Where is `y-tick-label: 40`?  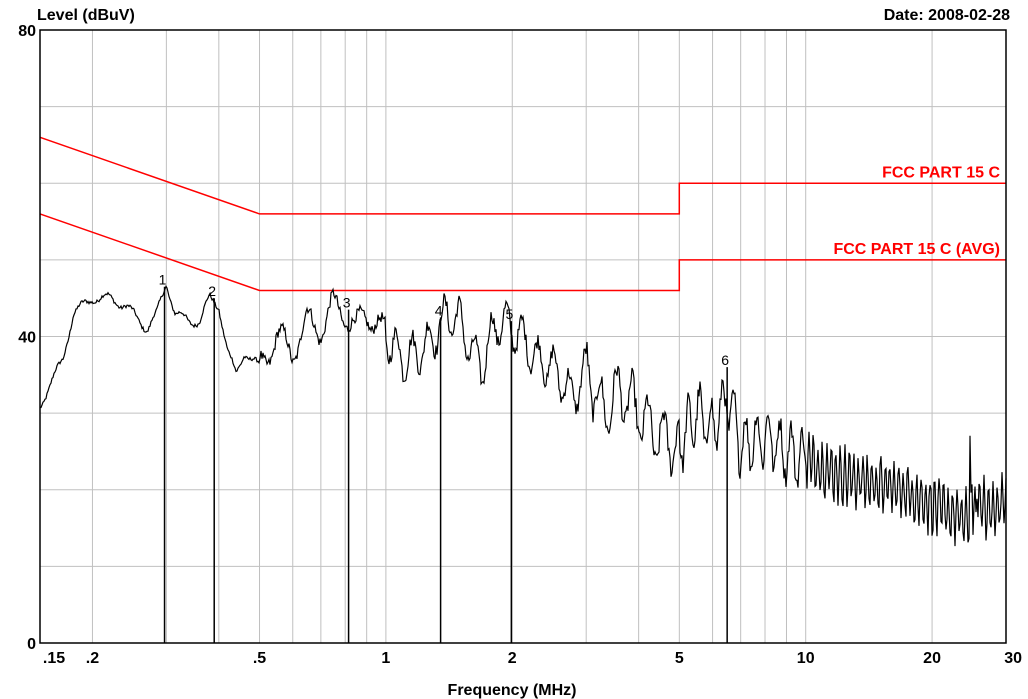 y-tick-label: 40 is located at coordinates (27, 338).